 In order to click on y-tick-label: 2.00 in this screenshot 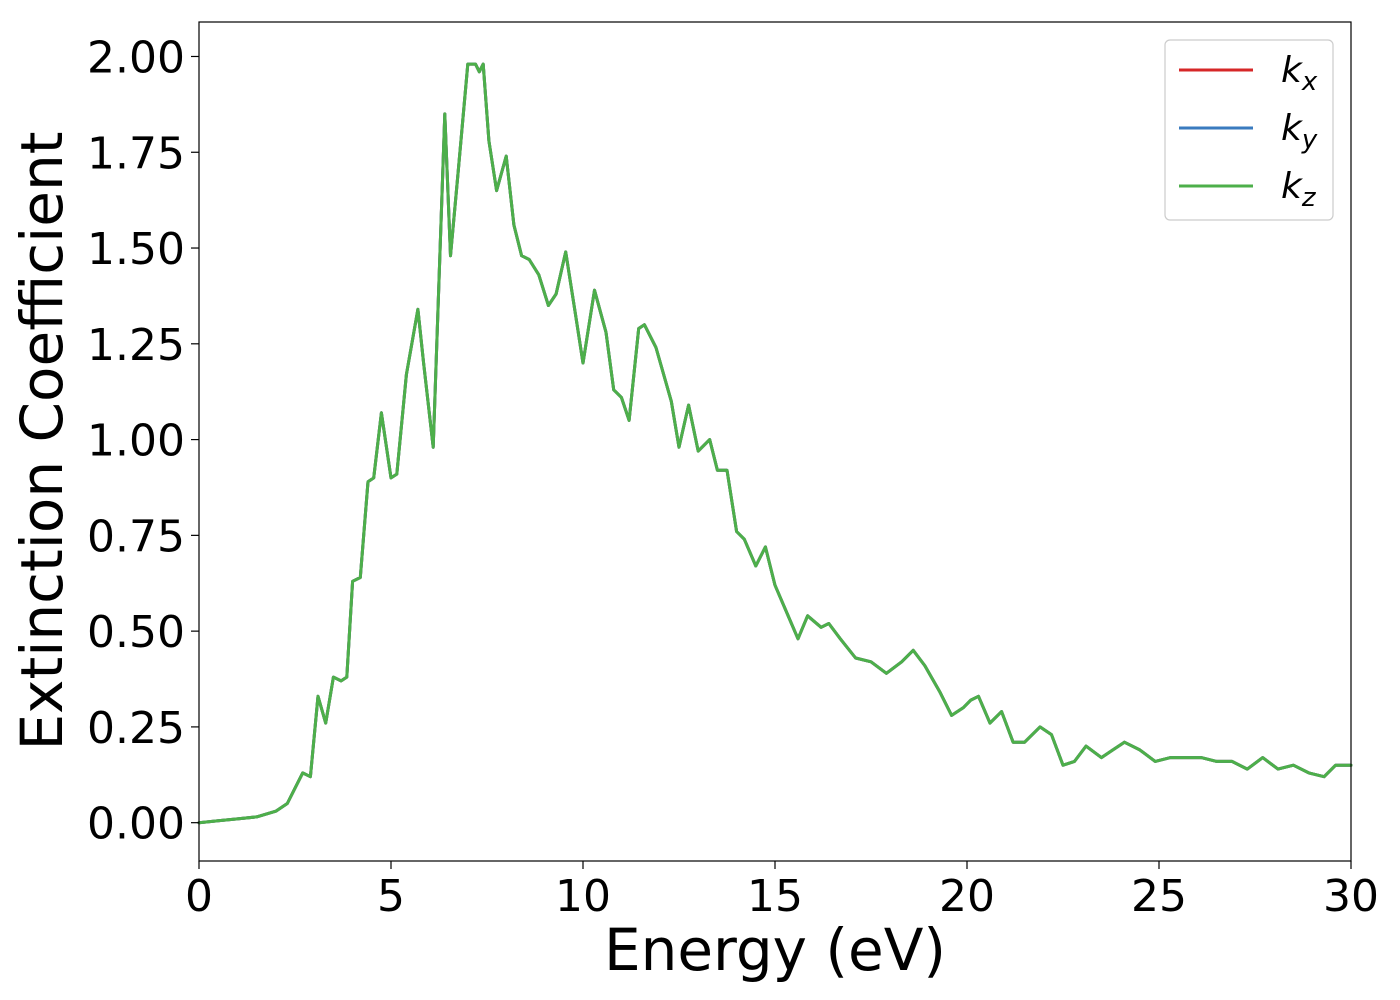, I will do `click(136, 57)`.